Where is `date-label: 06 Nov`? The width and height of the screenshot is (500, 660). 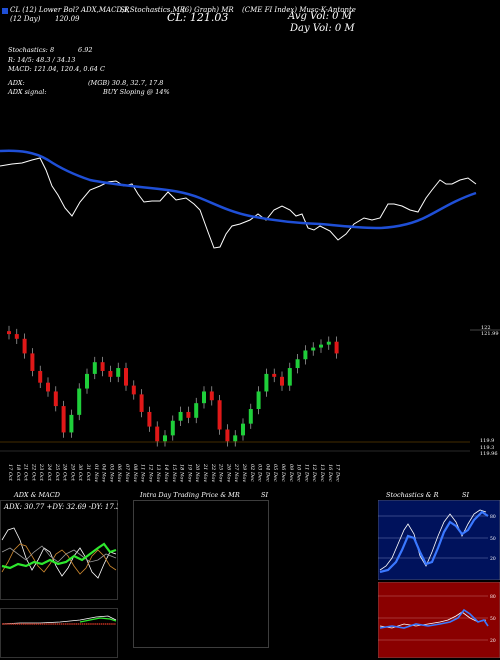 date-label: 06 Nov is located at coordinates (119, 473).